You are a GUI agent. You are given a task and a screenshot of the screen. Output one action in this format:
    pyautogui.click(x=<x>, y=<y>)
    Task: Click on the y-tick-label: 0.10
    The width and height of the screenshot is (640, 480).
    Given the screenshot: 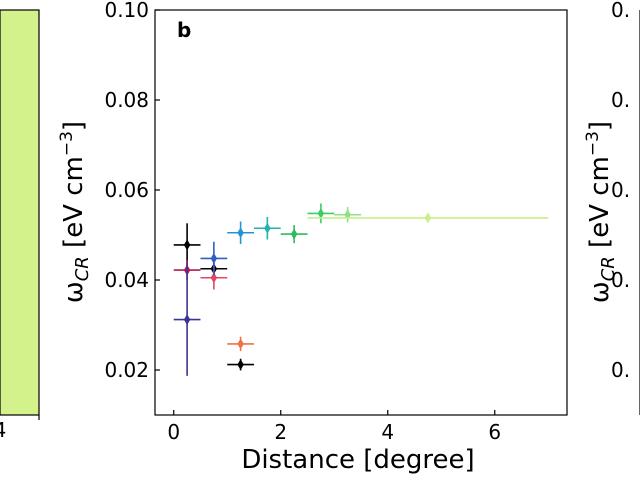 What is the action you would take?
    pyautogui.click(x=126, y=11)
    